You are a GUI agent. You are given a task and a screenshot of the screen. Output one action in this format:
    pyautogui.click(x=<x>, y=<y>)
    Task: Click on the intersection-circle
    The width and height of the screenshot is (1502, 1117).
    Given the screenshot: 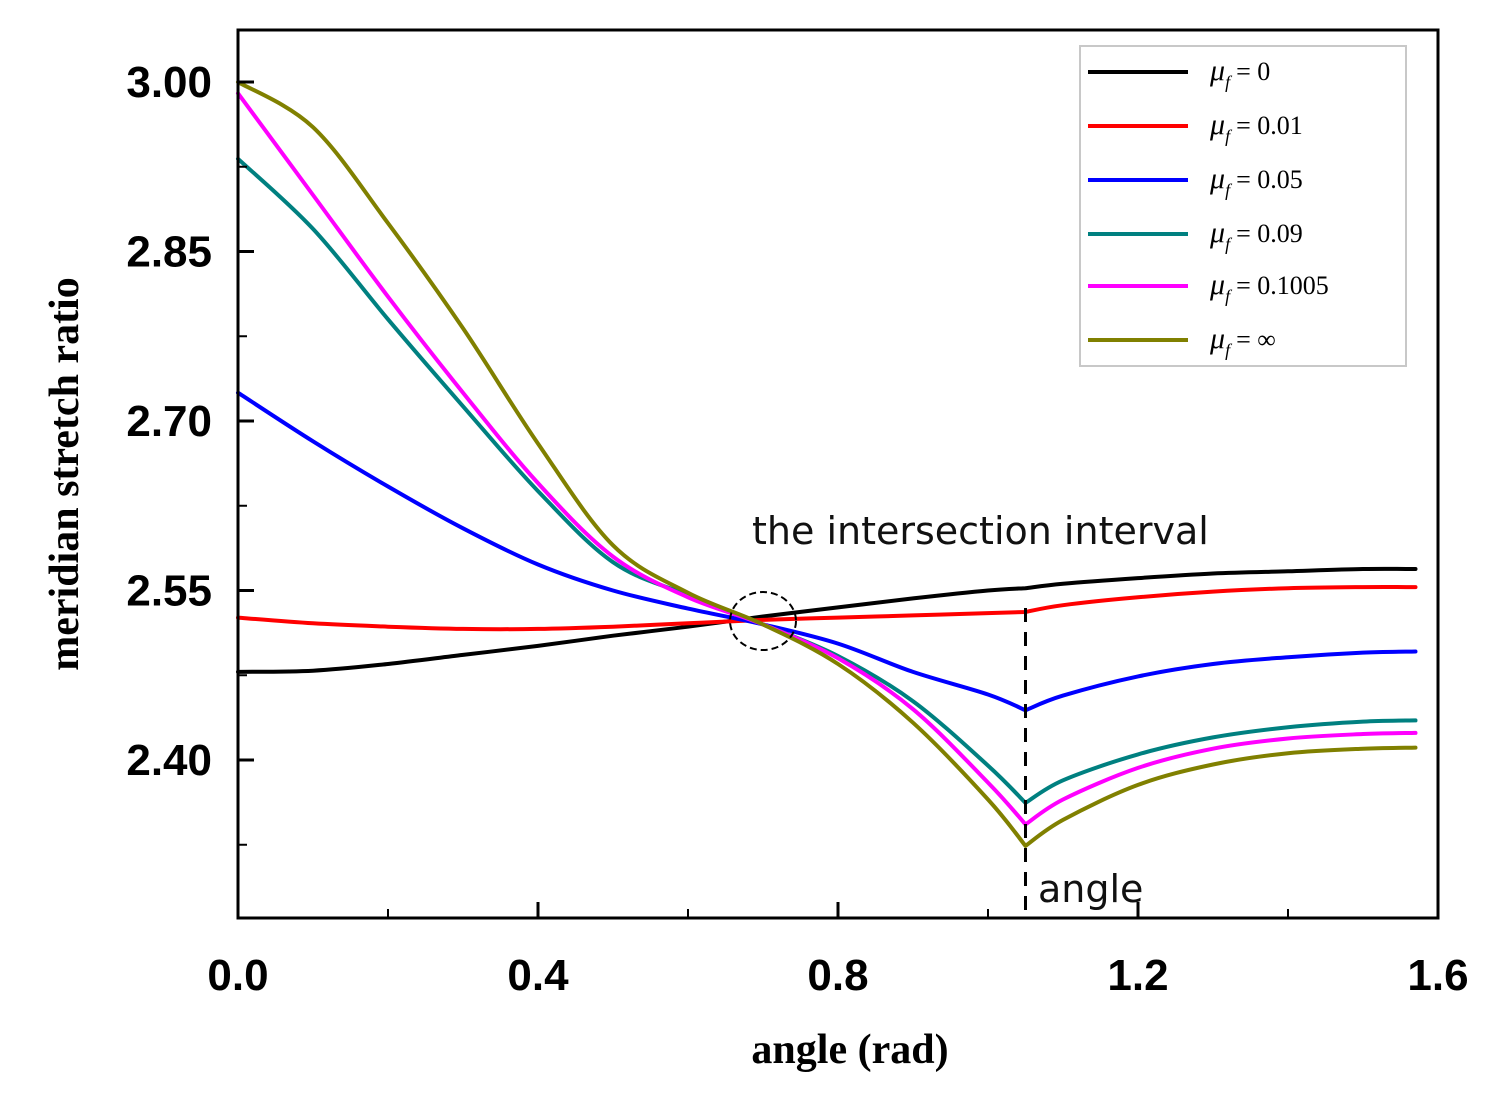 What is the action you would take?
    pyautogui.click(x=763, y=621)
    